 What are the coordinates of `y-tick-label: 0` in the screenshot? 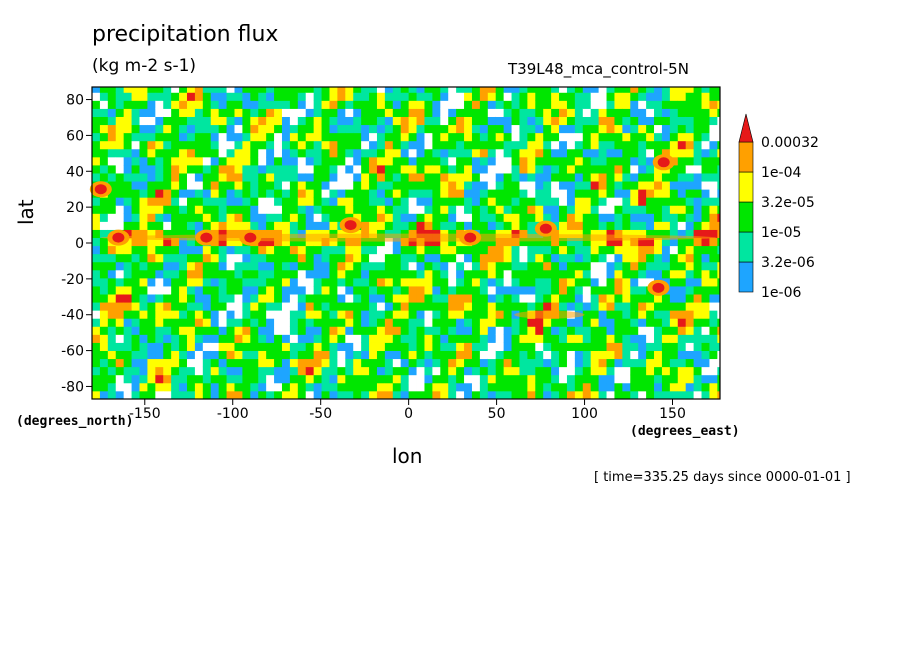 It's located at (79, 244).